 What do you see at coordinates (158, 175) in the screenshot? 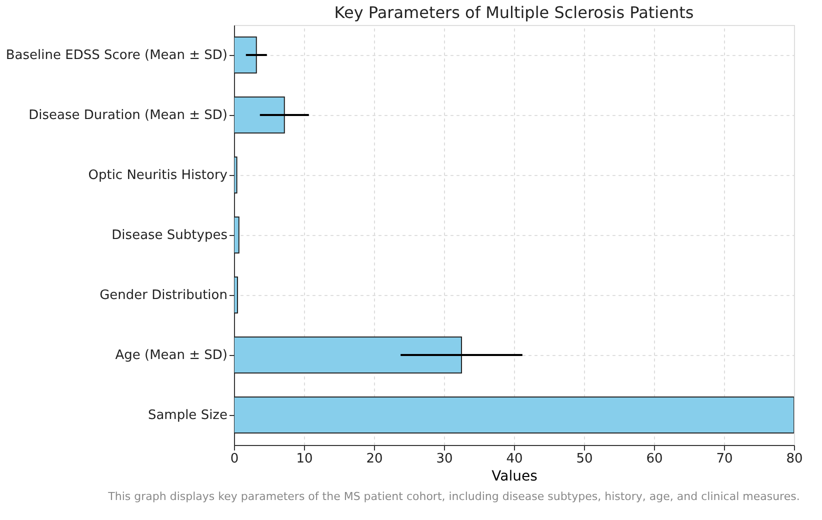
I see `y-tick-label: Optic Neuritis History` at bounding box center [158, 175].